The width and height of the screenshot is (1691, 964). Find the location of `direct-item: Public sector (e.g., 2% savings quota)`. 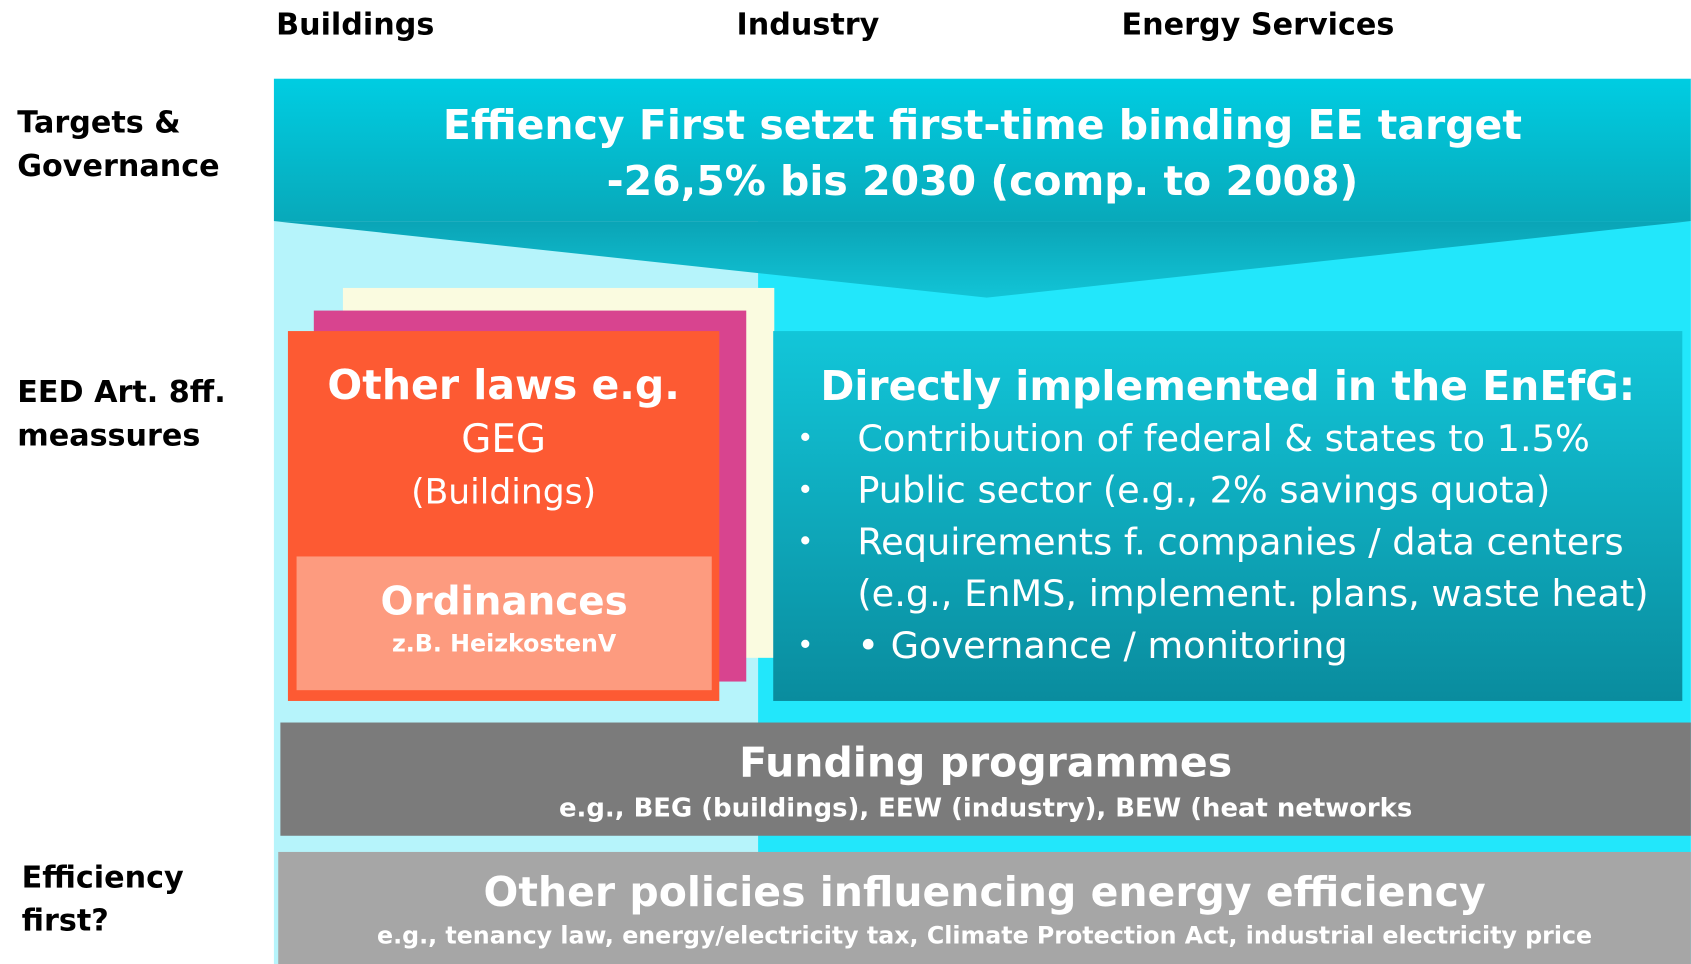

direct-item: Public sector (e.g., 2% savings quota) is located at coordinates (1239, 491).